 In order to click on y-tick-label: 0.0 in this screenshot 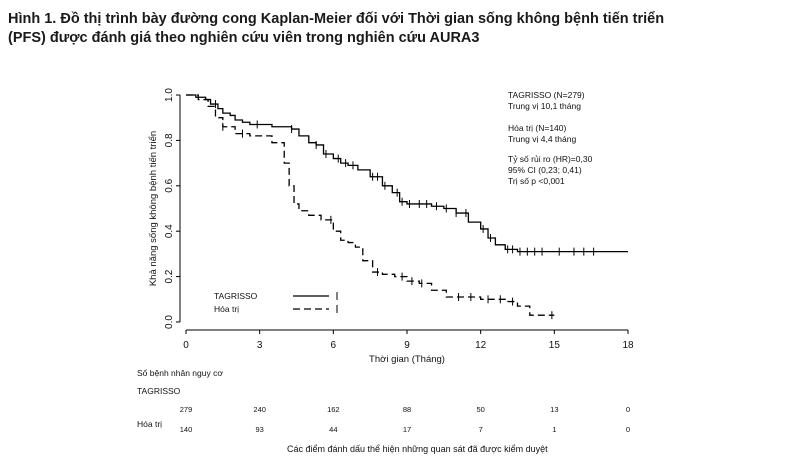, I will do `click(169, 322)`.